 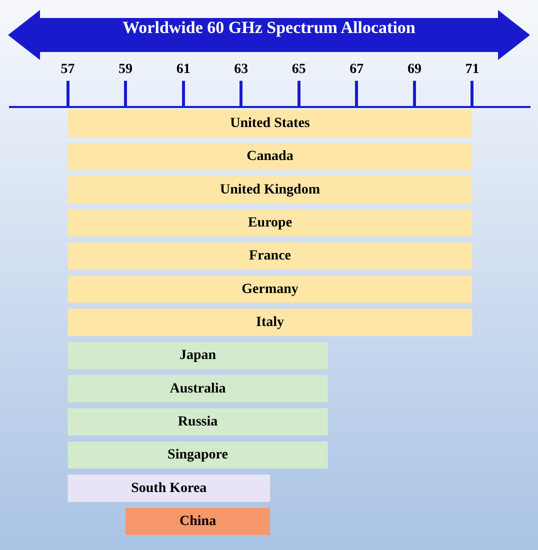 What do you see at coordinates (183, 70) in the screenshot?
I see `x-tick-label: 61` at bounding box center [183, 70].